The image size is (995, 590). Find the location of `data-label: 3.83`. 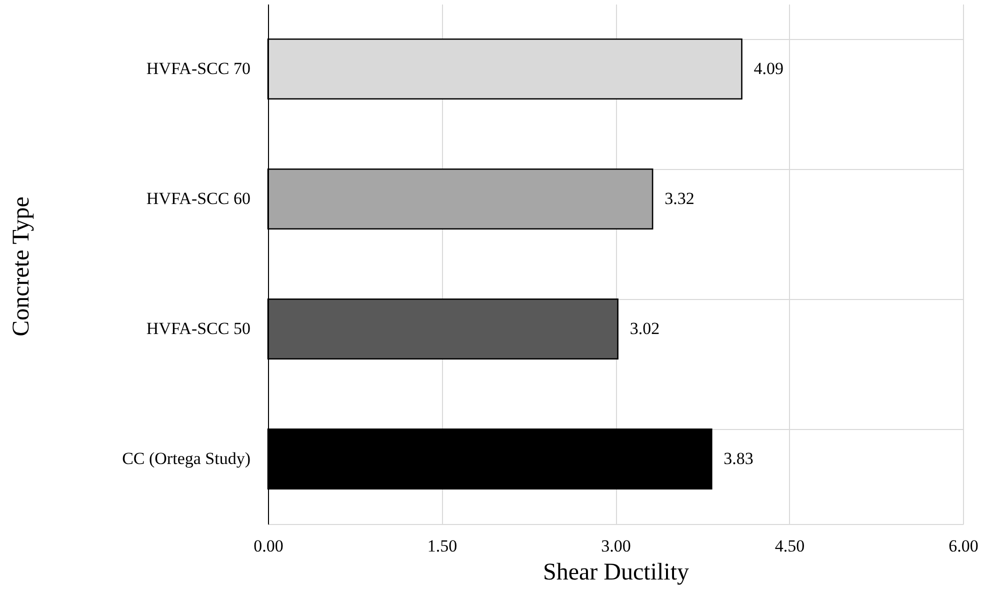

data-label: 3.83 is located at coordinates (739, 458).